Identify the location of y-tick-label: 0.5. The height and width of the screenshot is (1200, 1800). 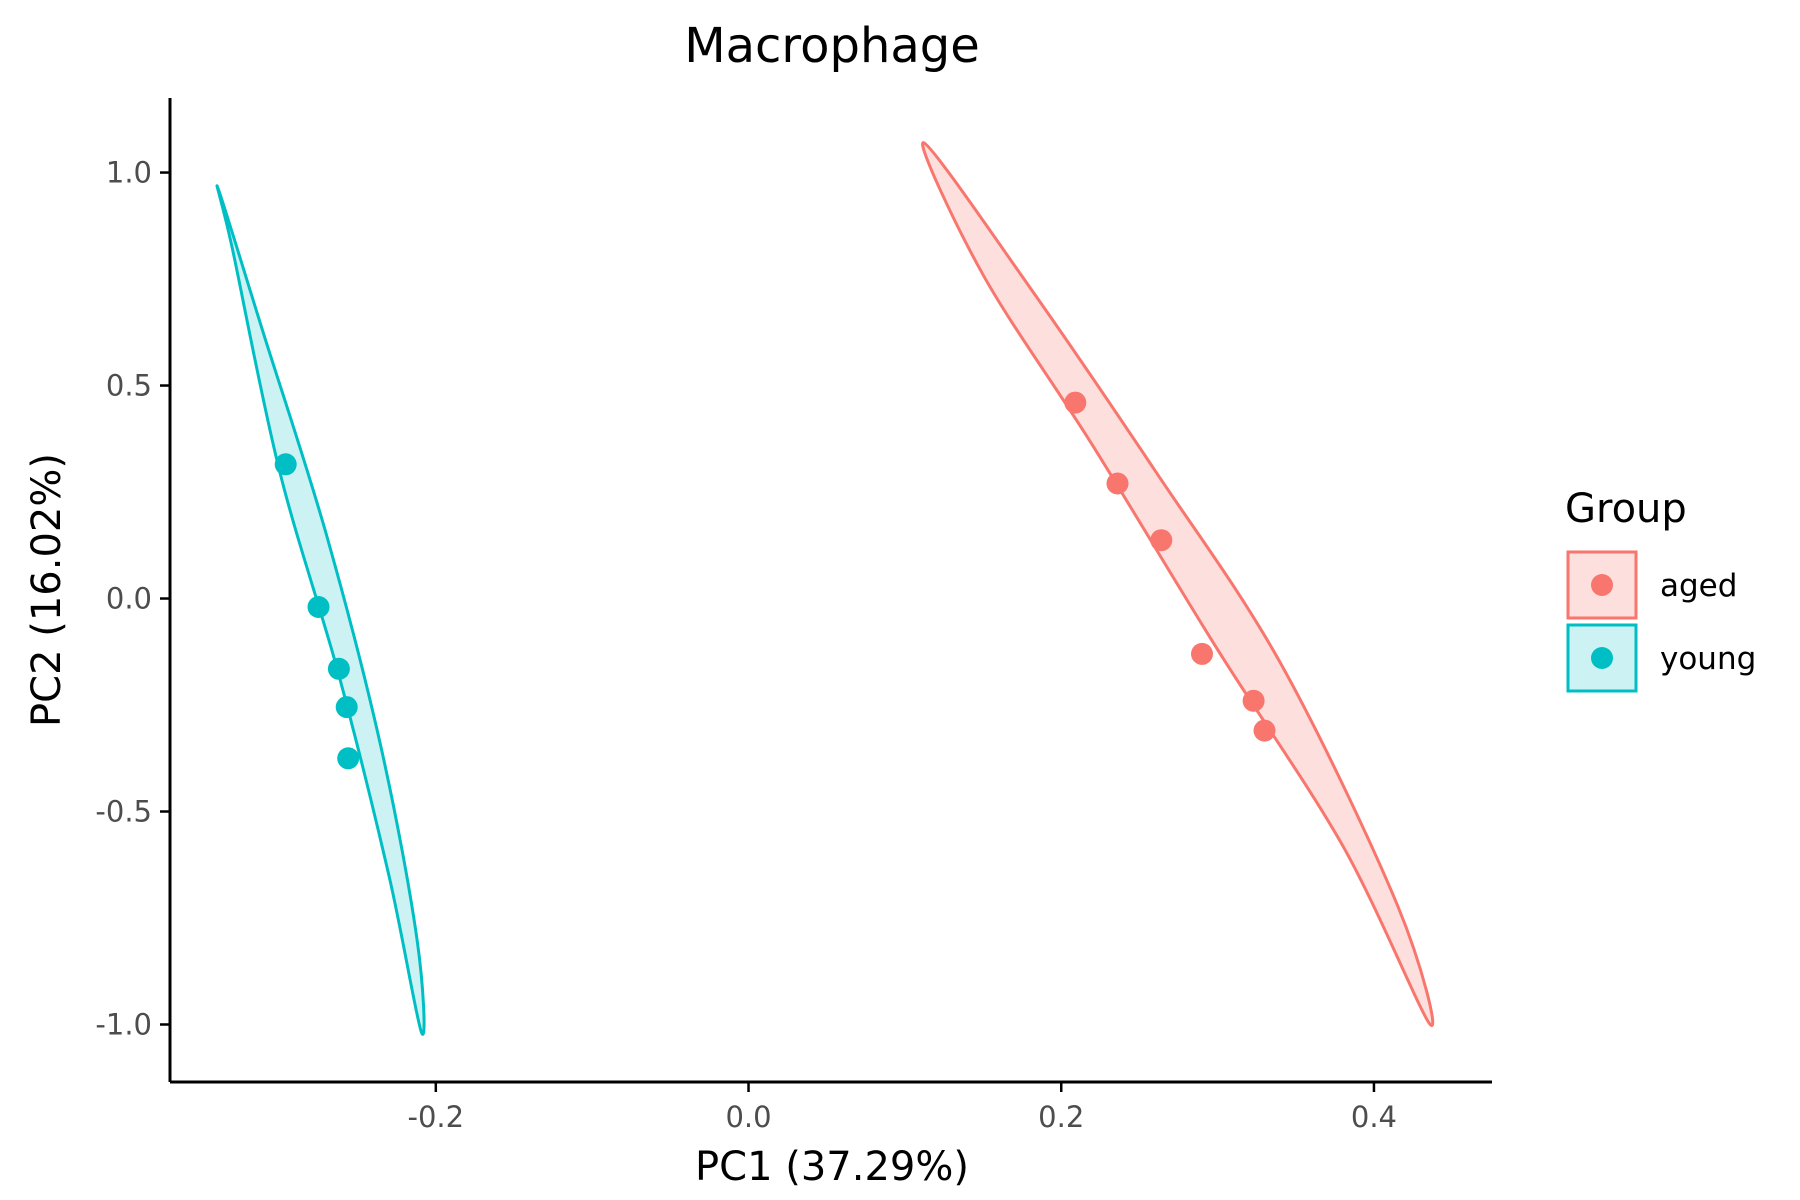
(129, 386).